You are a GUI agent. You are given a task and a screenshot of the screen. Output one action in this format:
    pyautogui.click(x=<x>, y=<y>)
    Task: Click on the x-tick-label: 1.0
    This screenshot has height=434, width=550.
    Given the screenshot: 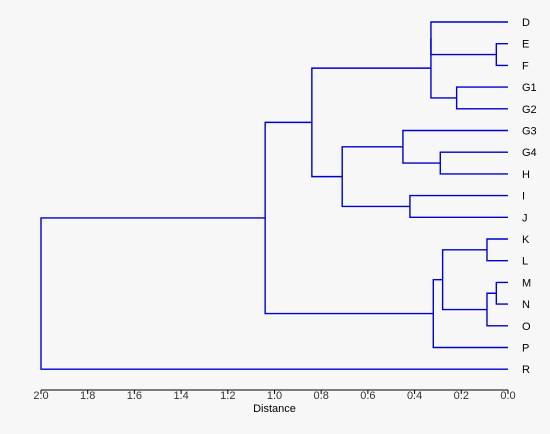 What is the action you would take?
    pyautogui.click(x=274, y=396)
    